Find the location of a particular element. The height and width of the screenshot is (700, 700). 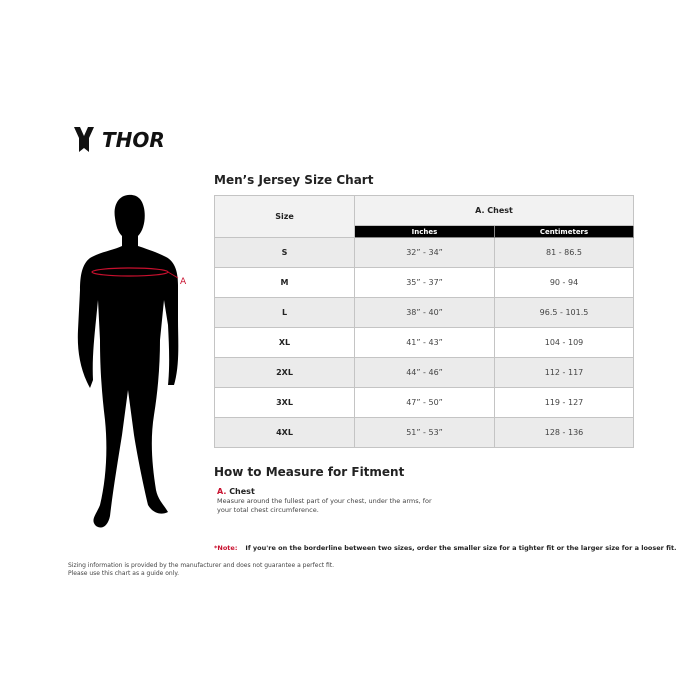

inches-cell: 41” - 43” is located at coordinates (424, 342).